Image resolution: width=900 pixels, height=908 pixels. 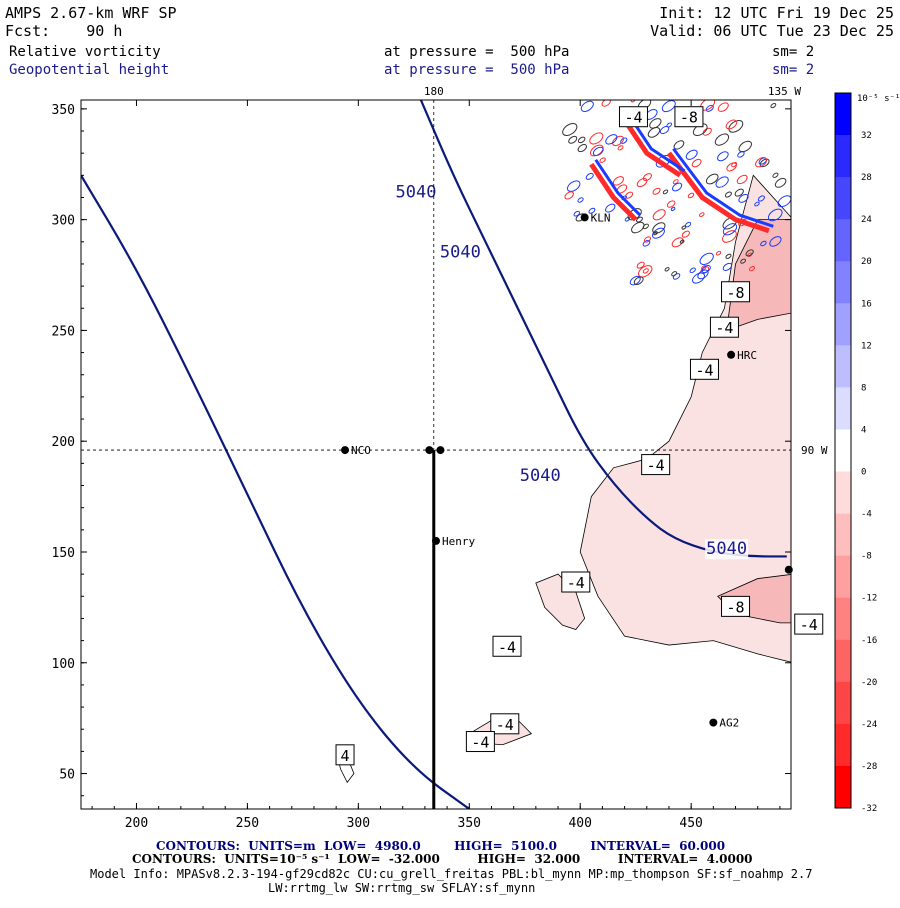 I want to click on vorticity-region-strong-north, so click(x=758, y=275).